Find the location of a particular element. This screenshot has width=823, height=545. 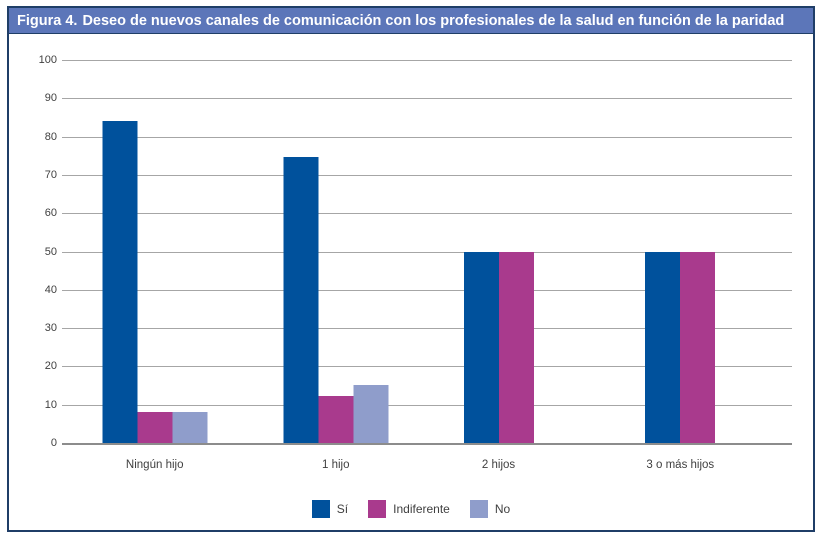

y-tick-label-0: 0 is located at coordinates (53, 443).